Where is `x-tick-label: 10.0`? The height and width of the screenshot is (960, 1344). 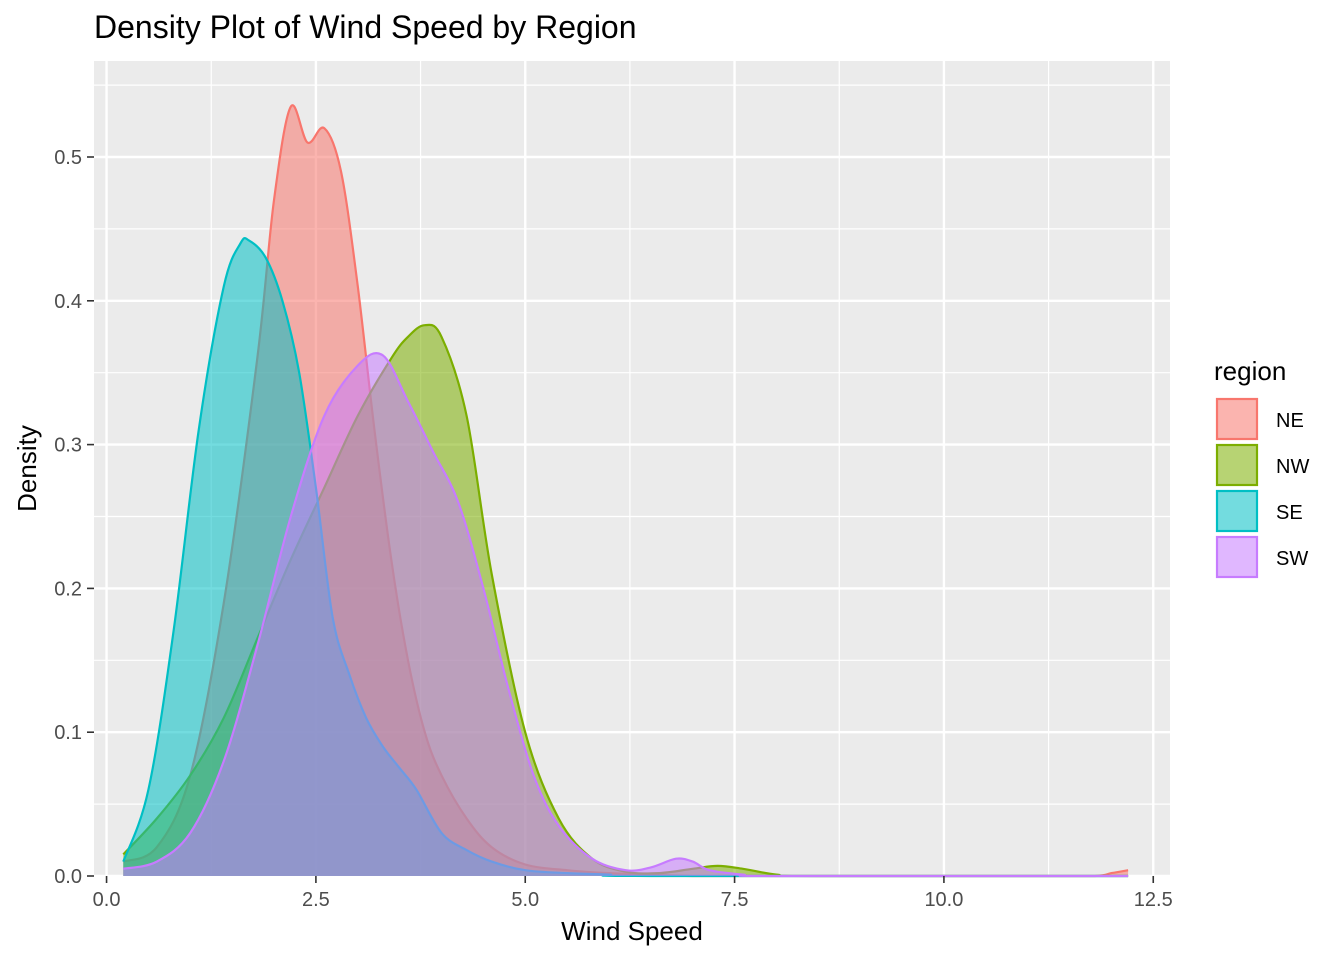
x-tick-label: 10.0 is located at coordinates (943, 900).